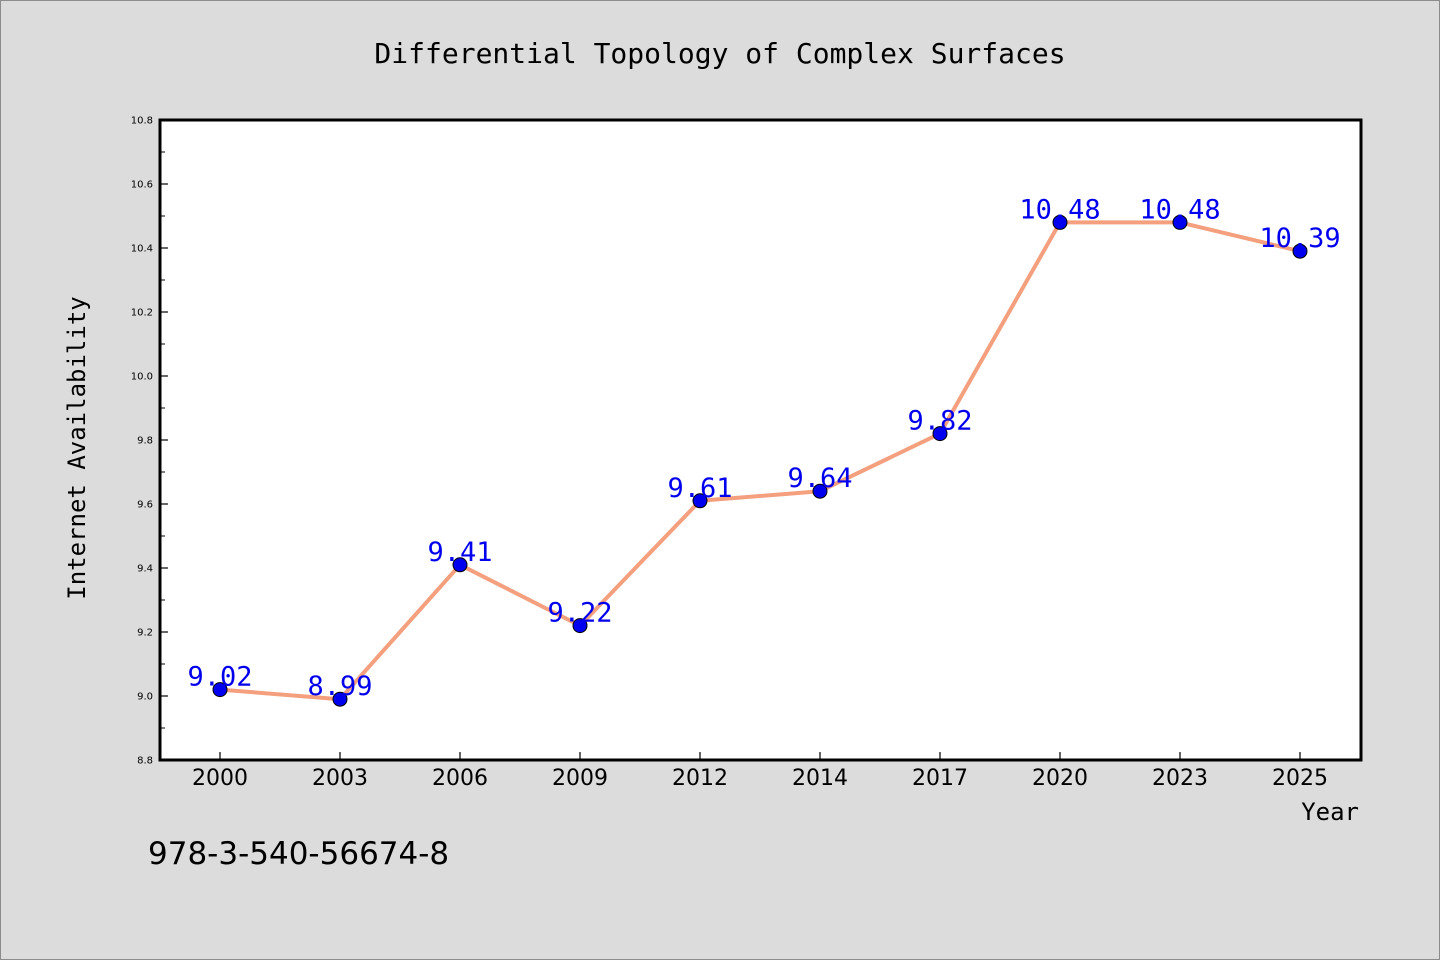  Describe the element at coordinates (819, 478) in the screenshot. I see `data-label: 9.64` at that location.